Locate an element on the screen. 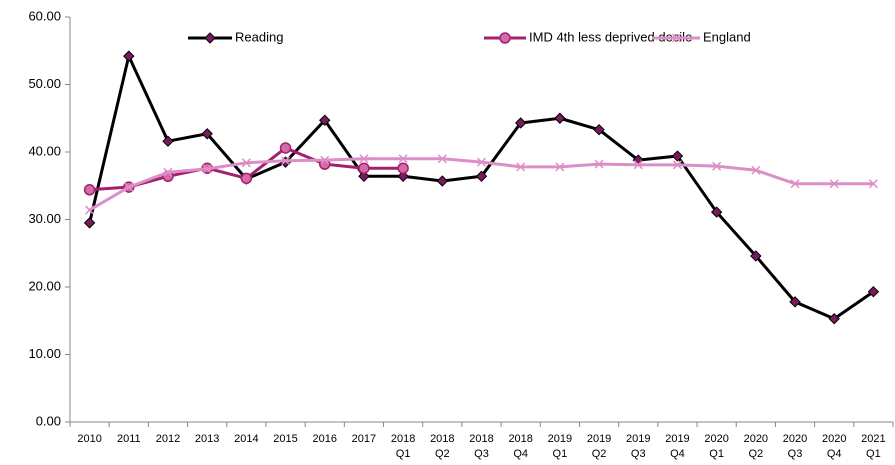 This screenshot has width=895, height=465. legend-marker is located at coordinates (505, 38).